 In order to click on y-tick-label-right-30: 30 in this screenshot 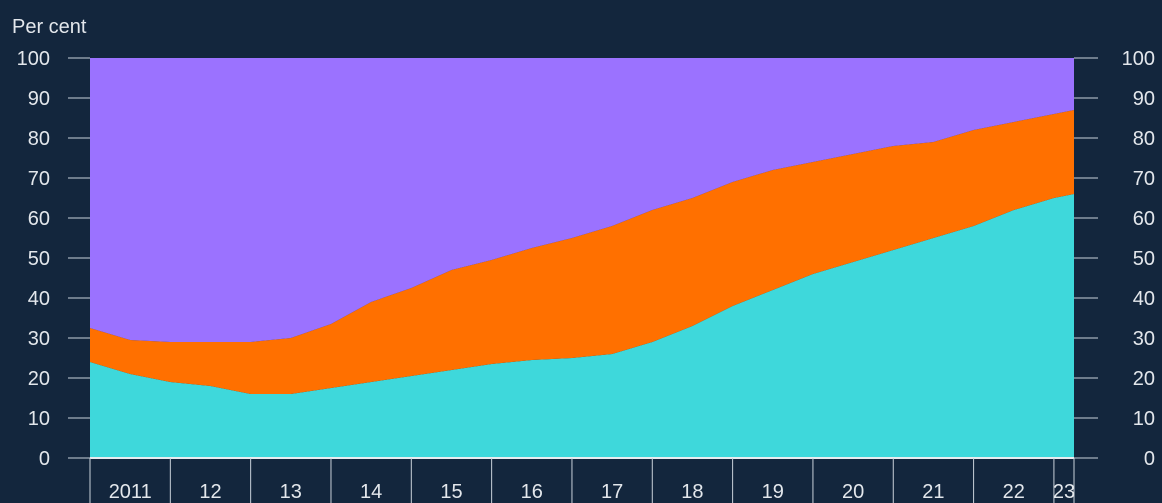, I will do `click(1144, 339)`.